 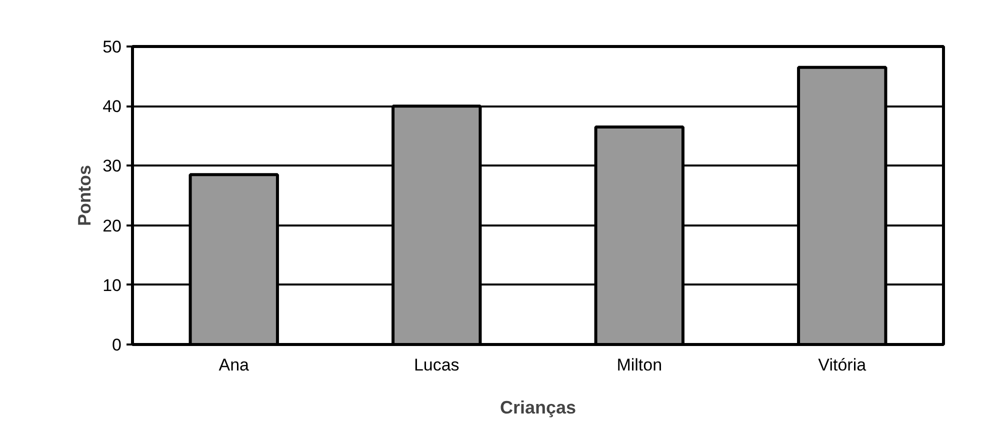 What do you see at coordinates (84, 195) in the screenshot?
I see `y-axis-title: Pontos` at bounding box center [84, 195].